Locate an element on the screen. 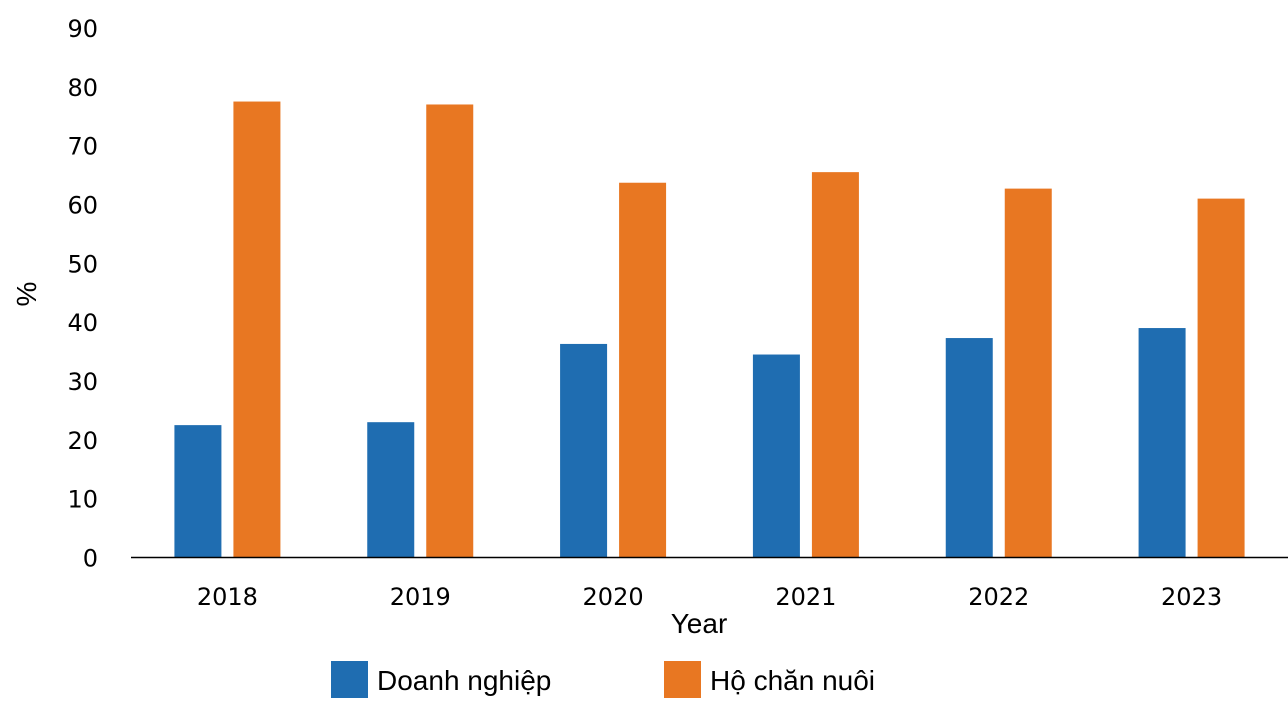 This screenshot has height=706, width=1288. x-axis-title: Year is located at coordinates (699, 623).